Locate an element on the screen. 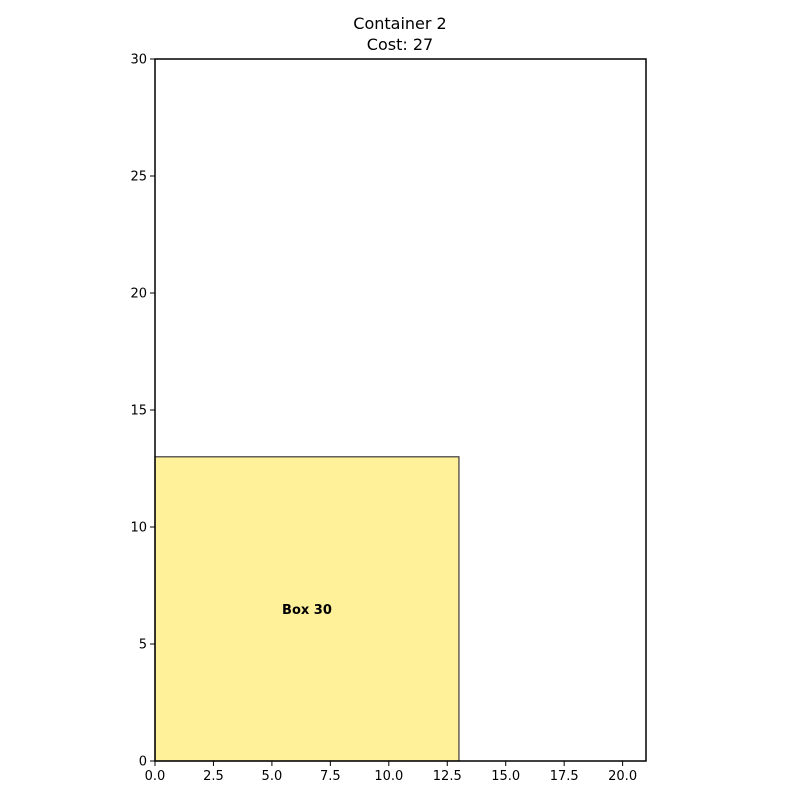 This screenshot has width=800, height=800. y-tick-label-6: 30 is located at coordinates (138, 60).